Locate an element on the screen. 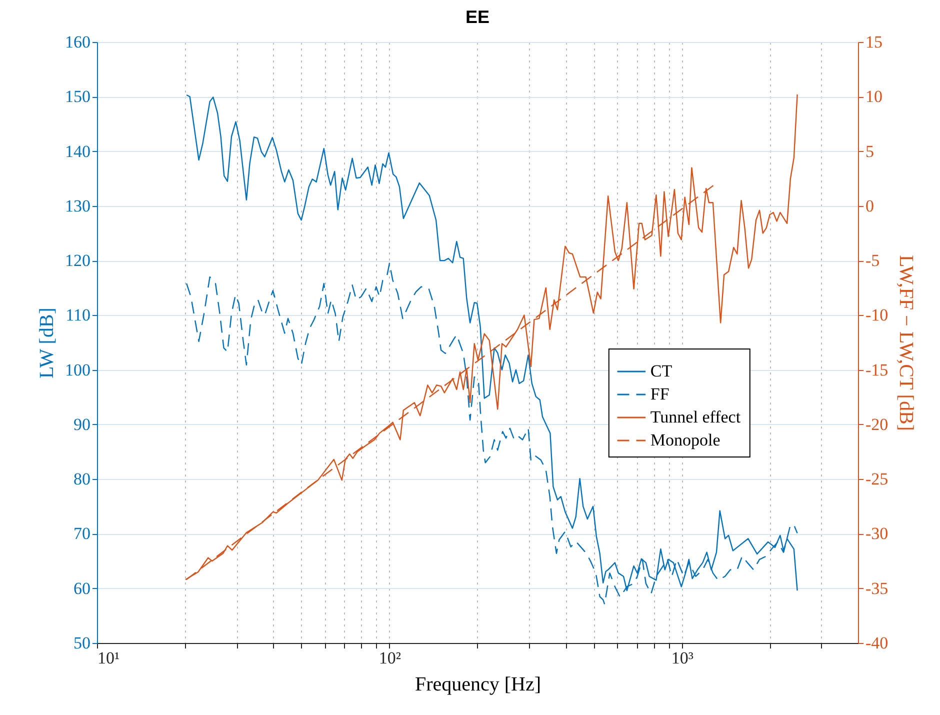 The width and height of the screenshot is (940, 715). y-tick-label: 80 is located at coordinates (82, 479).